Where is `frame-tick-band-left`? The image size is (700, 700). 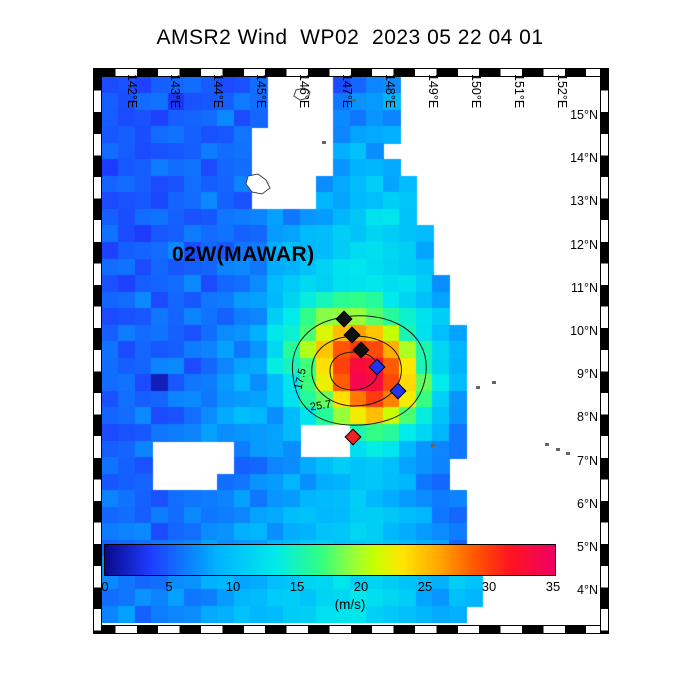 frame-tick-band-left is located at coordinates (97, 351).